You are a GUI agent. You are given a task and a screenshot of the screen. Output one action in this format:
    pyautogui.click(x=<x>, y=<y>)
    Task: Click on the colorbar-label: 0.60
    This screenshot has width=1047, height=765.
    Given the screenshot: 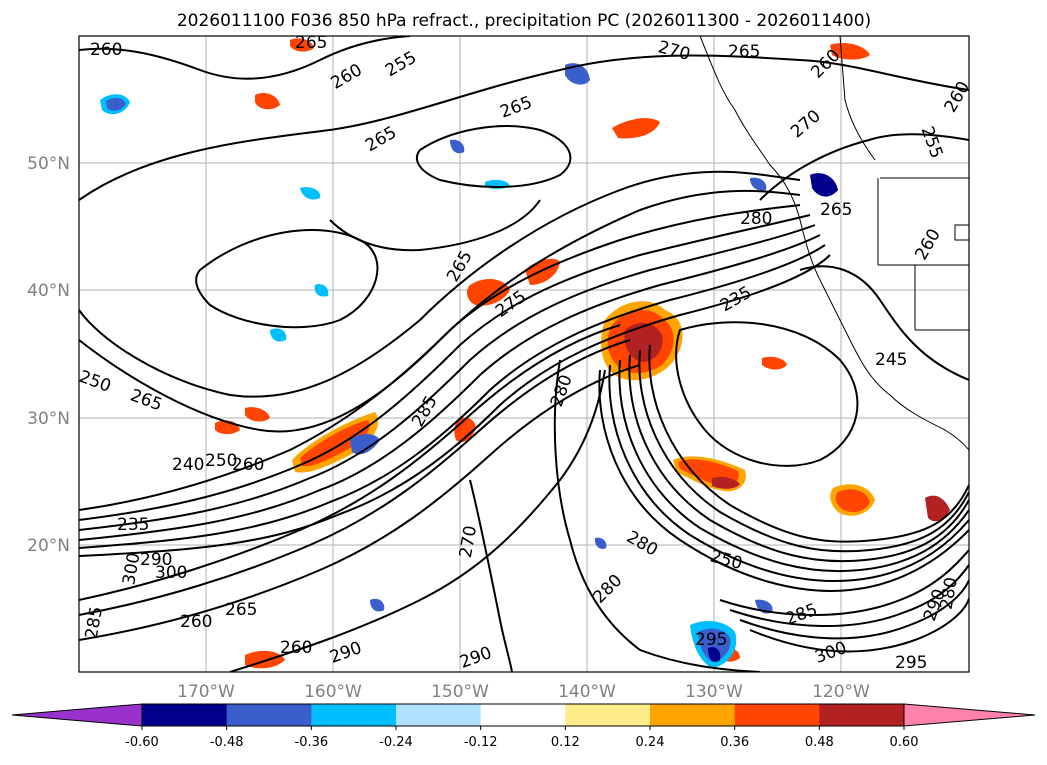 What is the action you would take?
    pyautogui.click(x=904, y=742)
    